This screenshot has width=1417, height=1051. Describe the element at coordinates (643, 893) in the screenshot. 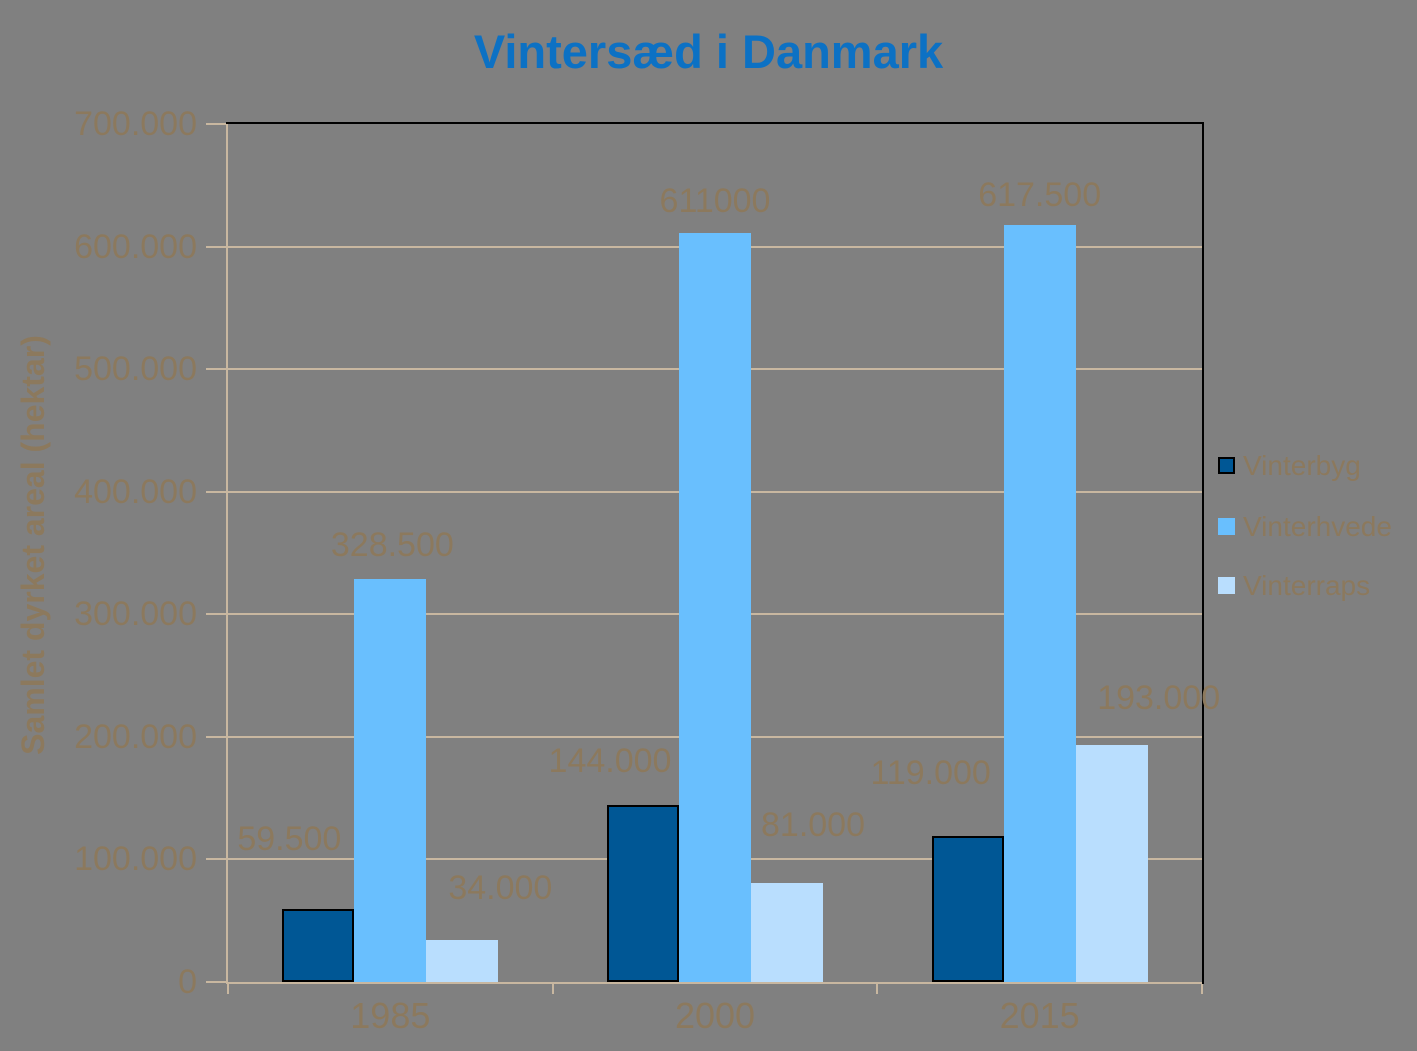

I see `bar-vinterbyg-2000` at that location.